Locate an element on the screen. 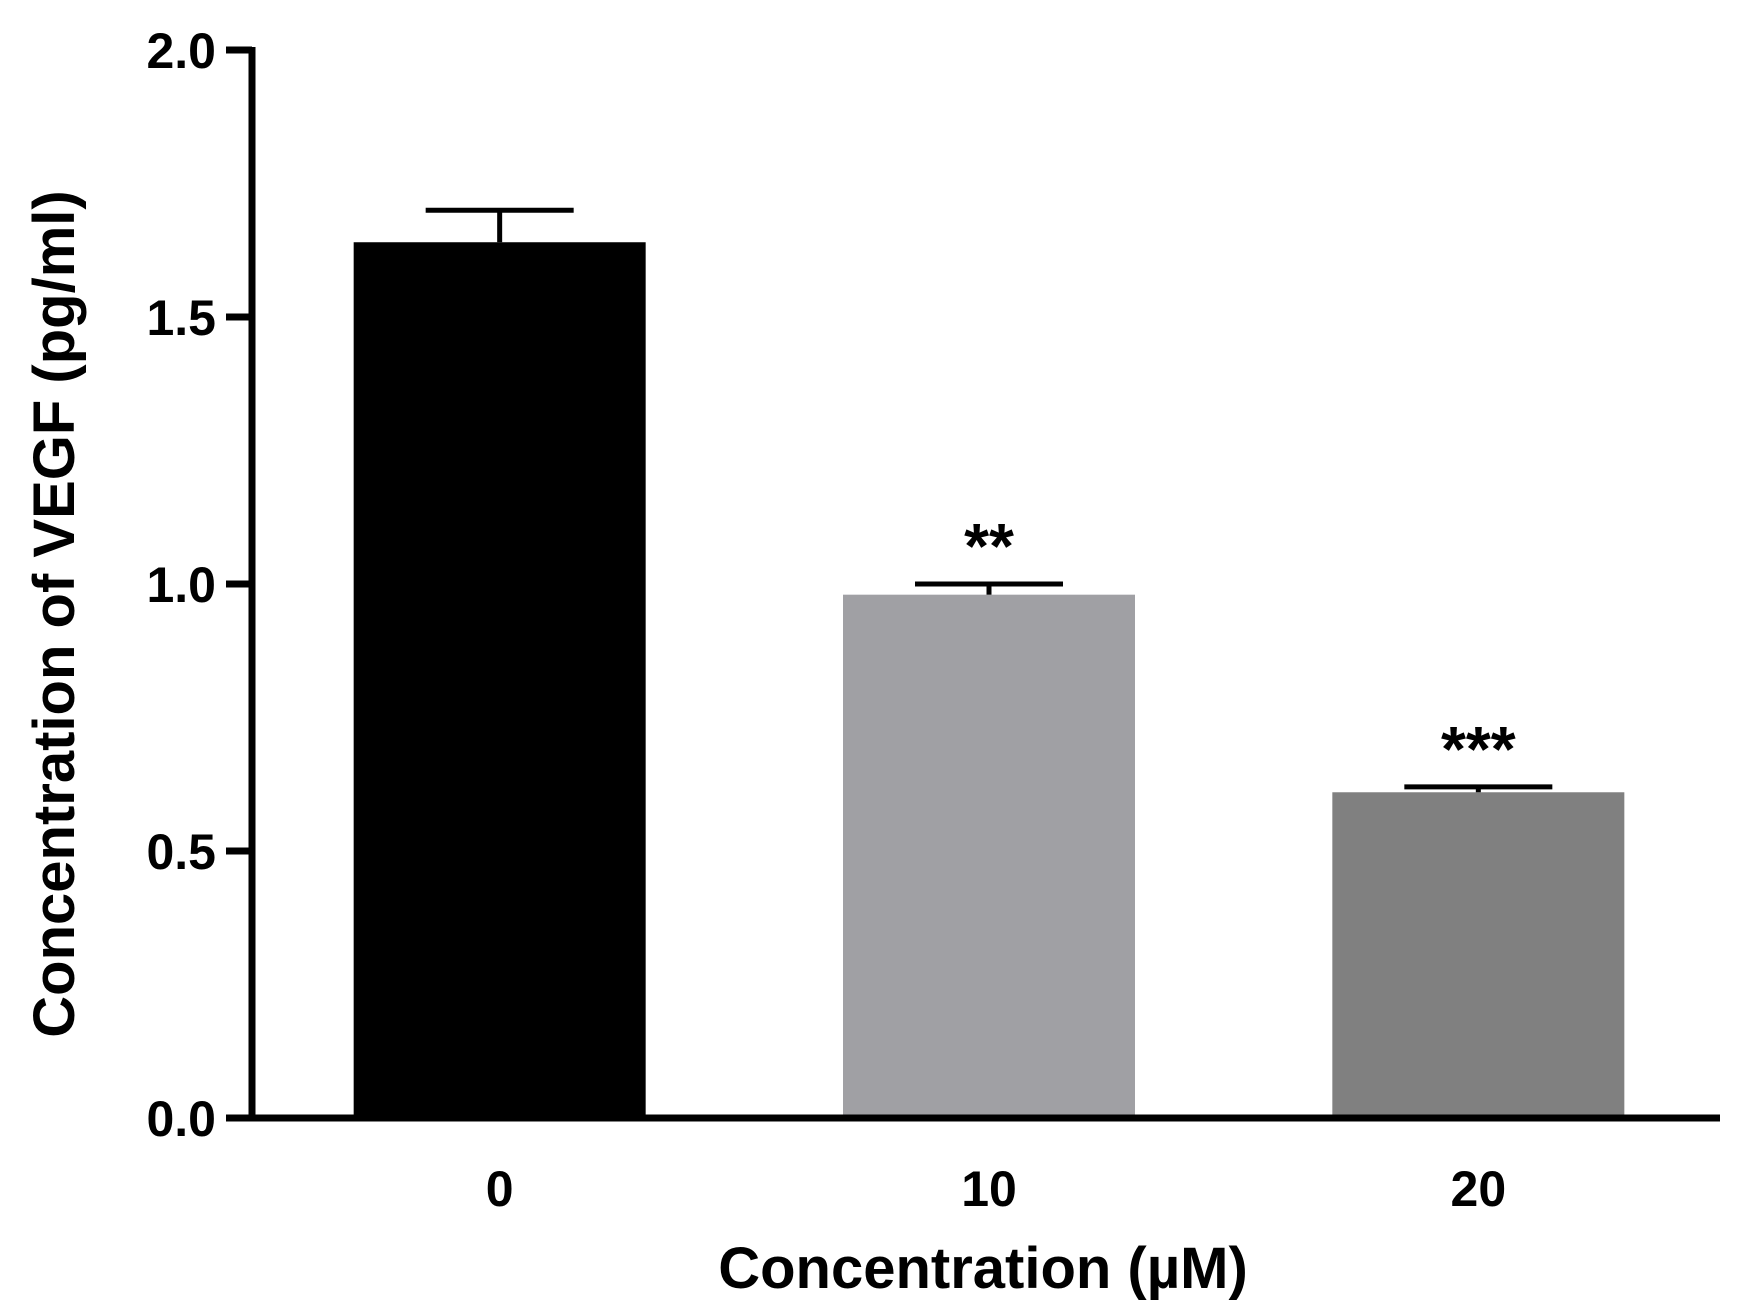  y-tick-label: 1.0 is located at coordinates (181, 585).